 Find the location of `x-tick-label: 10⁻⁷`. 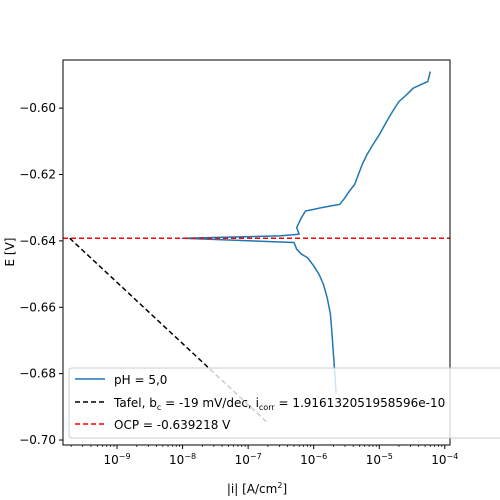

x-tick-label: 10⁻⁷ is located at coordinates (248, 459).